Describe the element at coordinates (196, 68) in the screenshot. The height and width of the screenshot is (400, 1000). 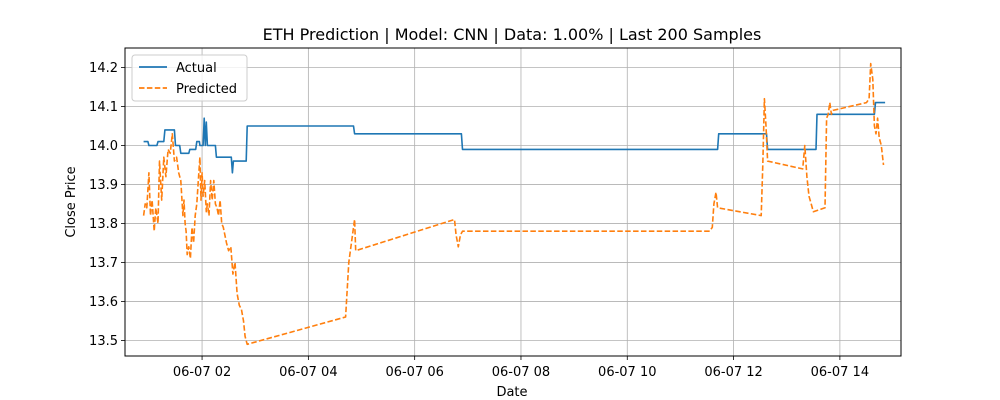
I see `legend-label-actual: Actual` at that location.